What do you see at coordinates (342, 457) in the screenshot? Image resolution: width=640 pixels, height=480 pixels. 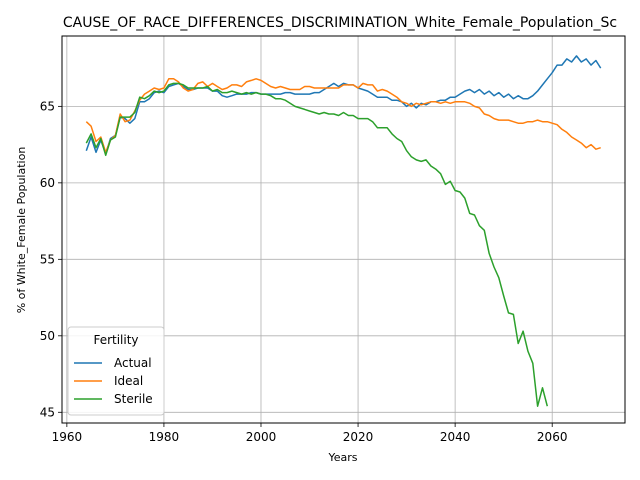 I see `x-axis-title: Years` at bounding box center [342, 457].